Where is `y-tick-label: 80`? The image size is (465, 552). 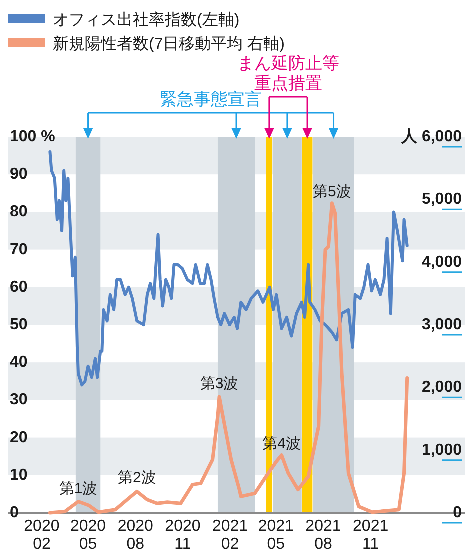 y-tick-label: 80 is located at coordinates (19, 212).